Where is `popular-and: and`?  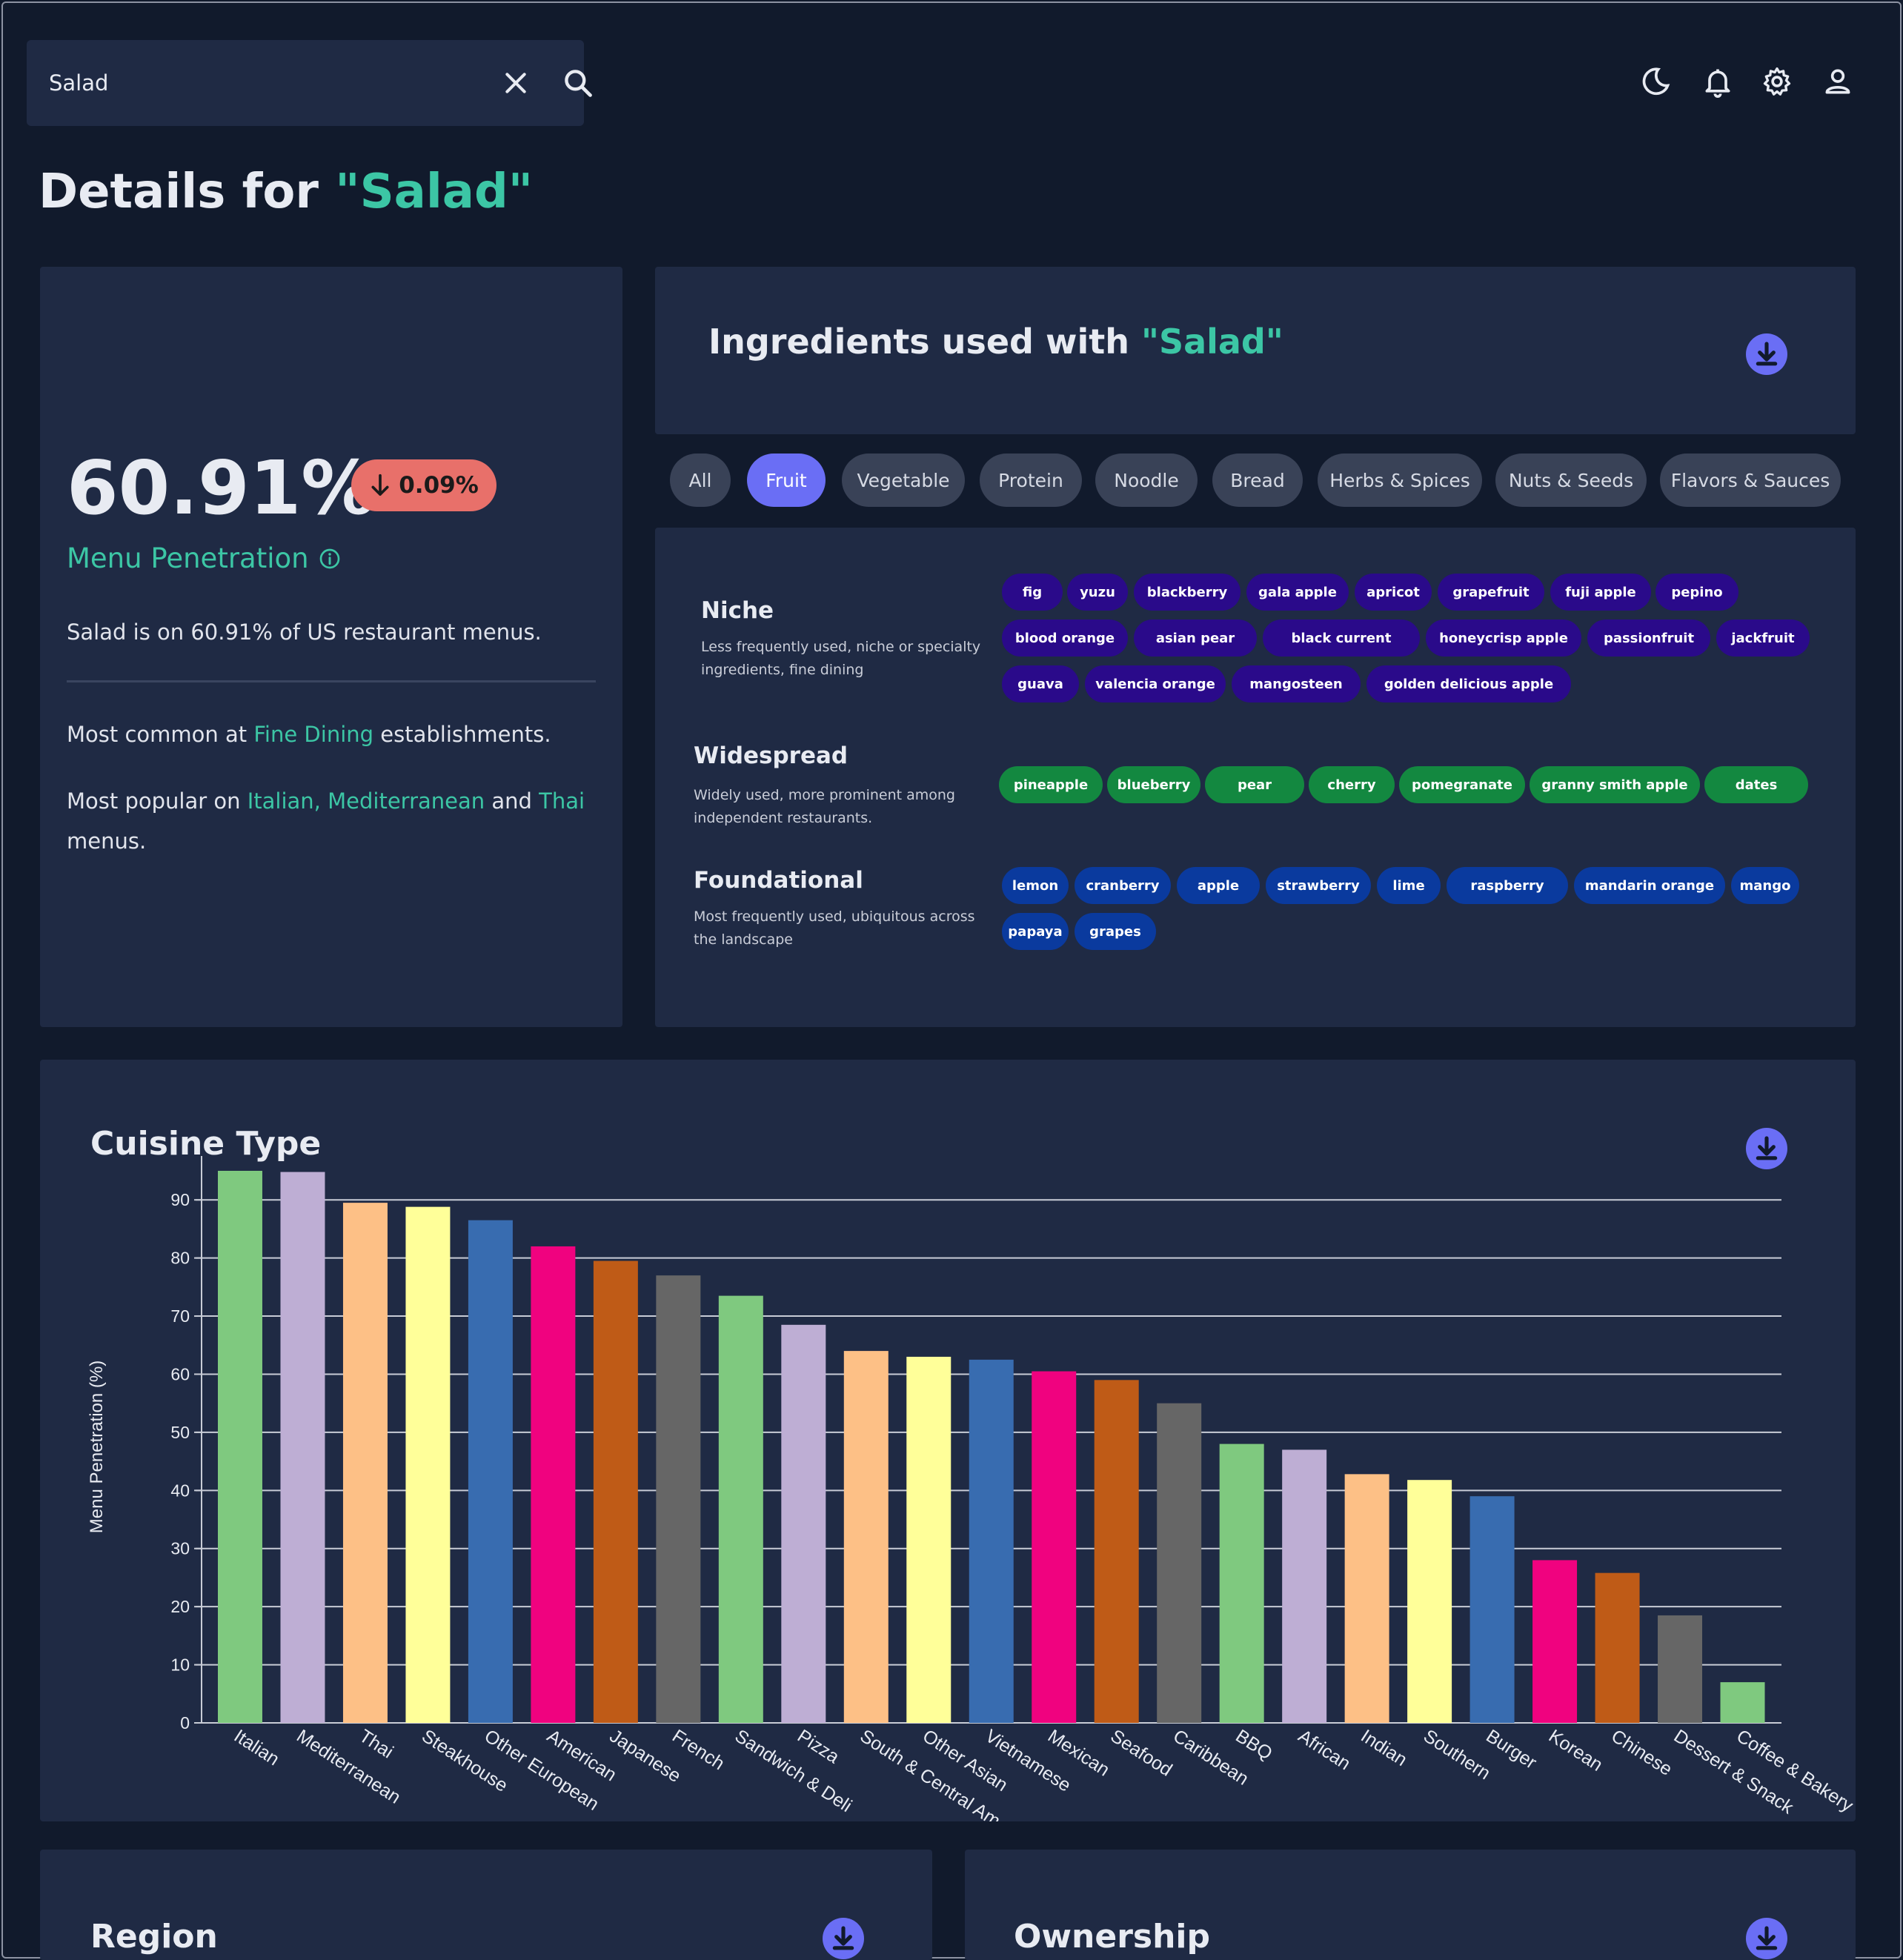 popular-and: and is located at coordinates (512, 801).